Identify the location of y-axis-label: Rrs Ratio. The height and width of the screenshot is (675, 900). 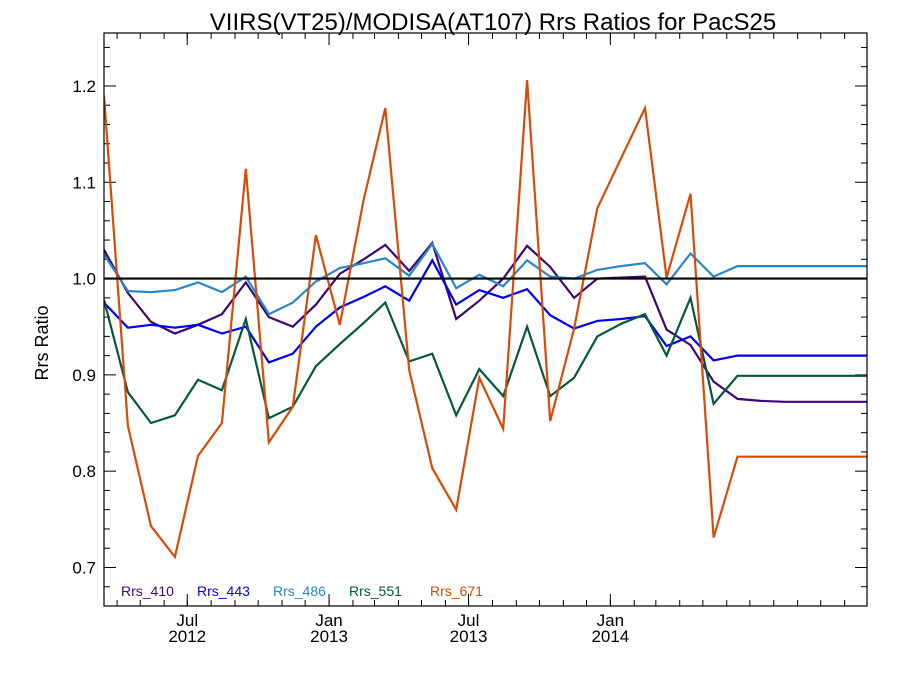
(42, 342).